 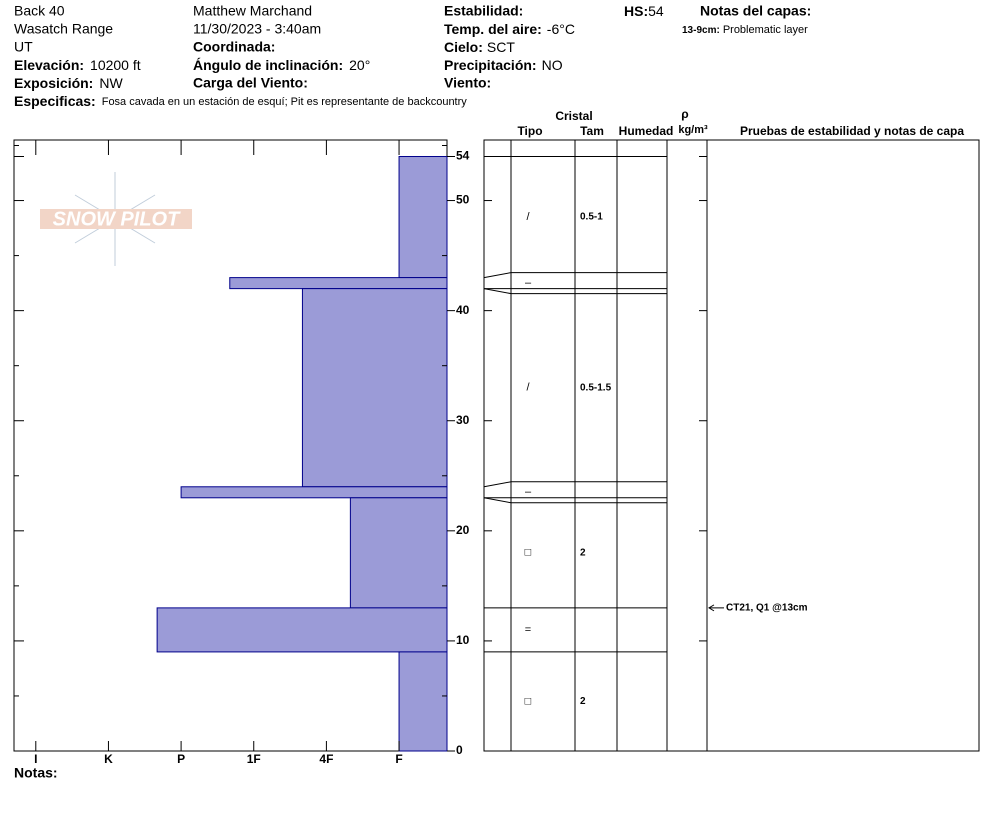 What do you see at coordinates (592, 131) in the screenshot?
I see `col-size: Tam` at bounding box center [592, 131].